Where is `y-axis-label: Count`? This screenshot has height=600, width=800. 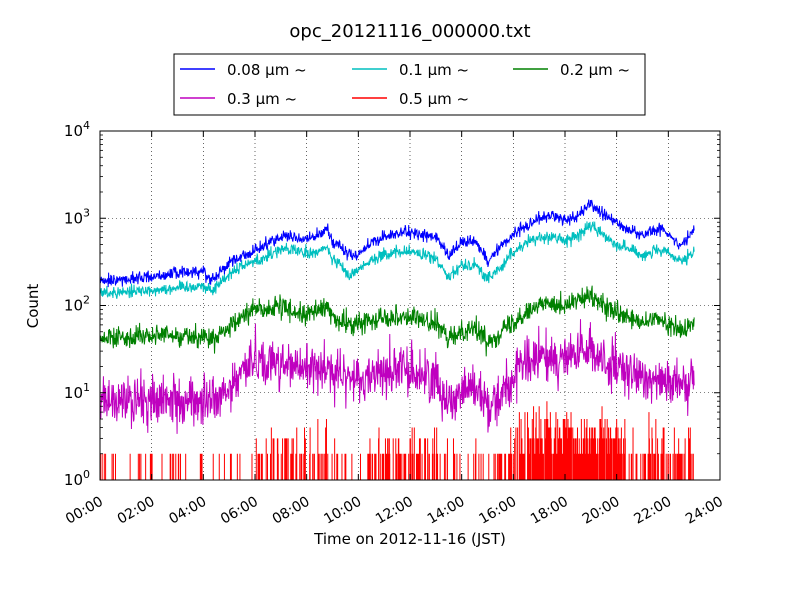 y-axis-label: Count is located at coordinates (33, 306).